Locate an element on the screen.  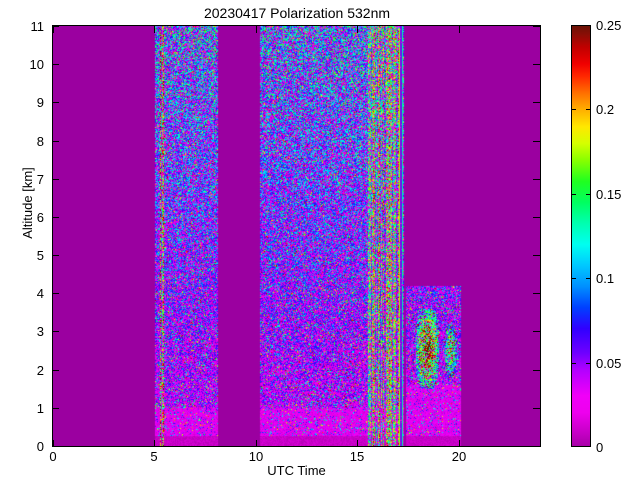
colorbar-tick-label: 0.05 is located at coordinates (609, 363).